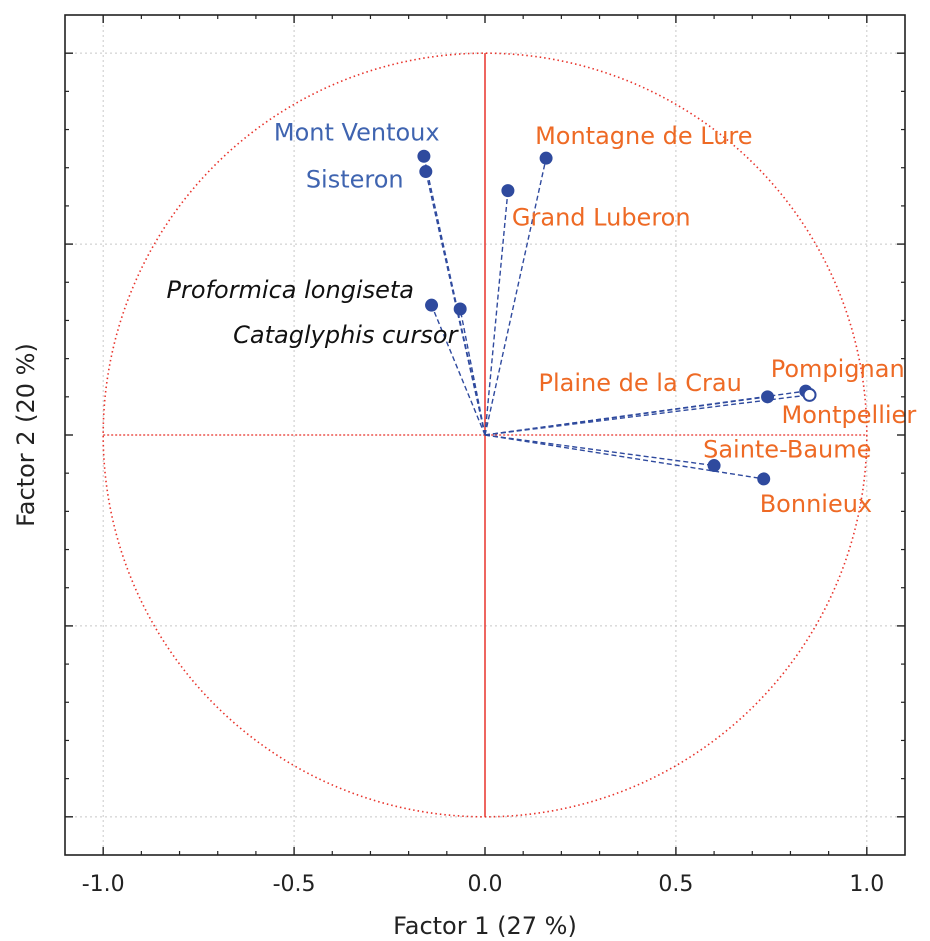 This screenshot has height=941, width=930. I want to click on point-label: Pompignan, so click(838, 369).